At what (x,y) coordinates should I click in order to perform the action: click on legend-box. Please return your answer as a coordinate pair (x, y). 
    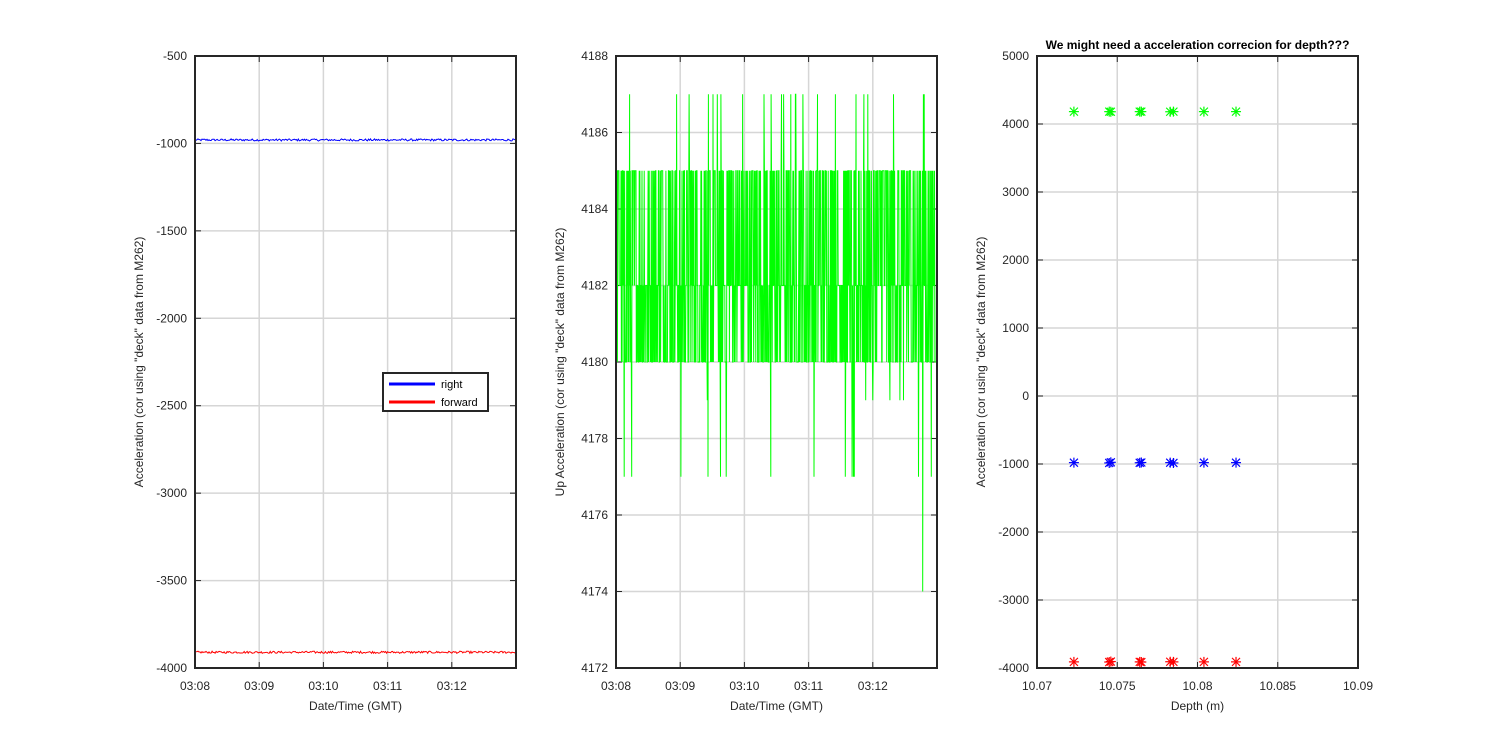
    Looking at the image, I should click on (435, 392).